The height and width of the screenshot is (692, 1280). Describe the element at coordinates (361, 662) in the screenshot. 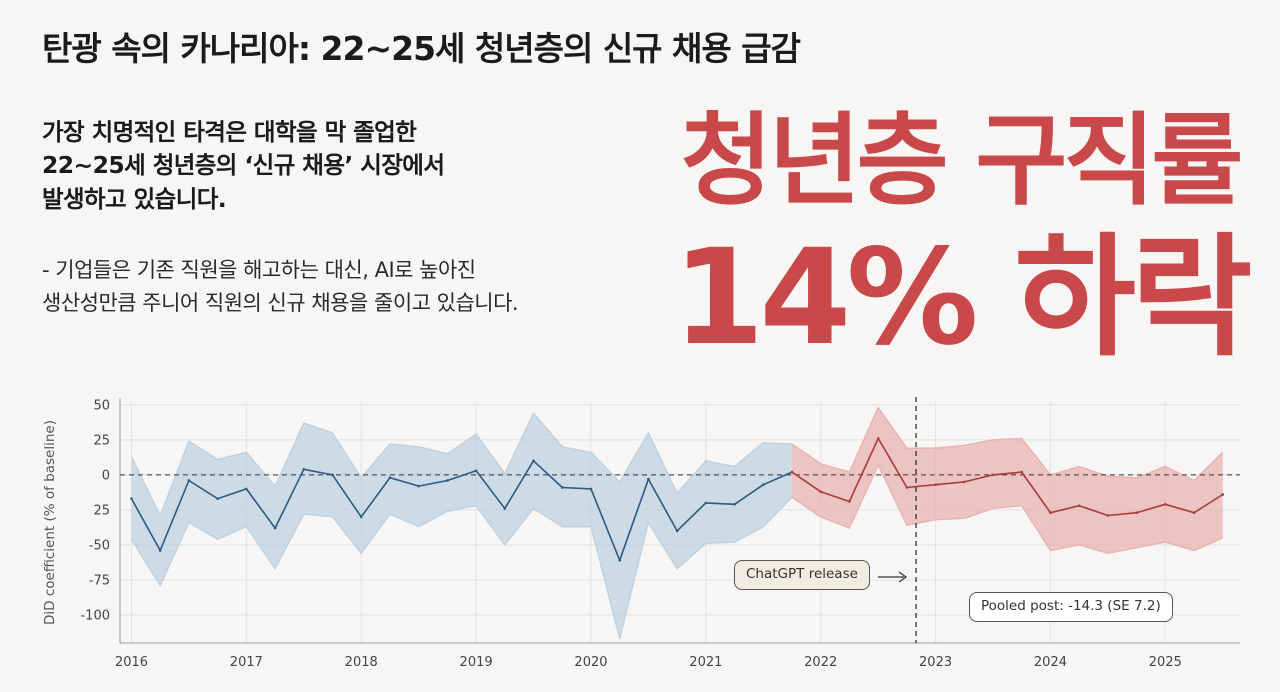

I see `x-tick-label: 2018` at that location.